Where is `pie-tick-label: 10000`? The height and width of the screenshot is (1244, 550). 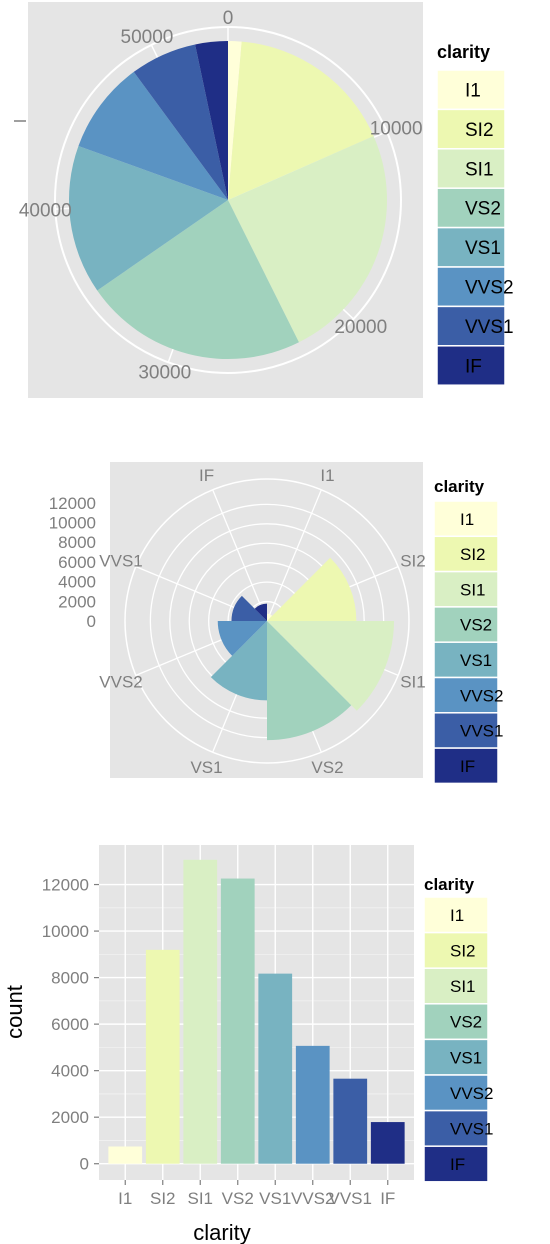
pie-tick-label: 10000 is located at coordinates (396, 129).